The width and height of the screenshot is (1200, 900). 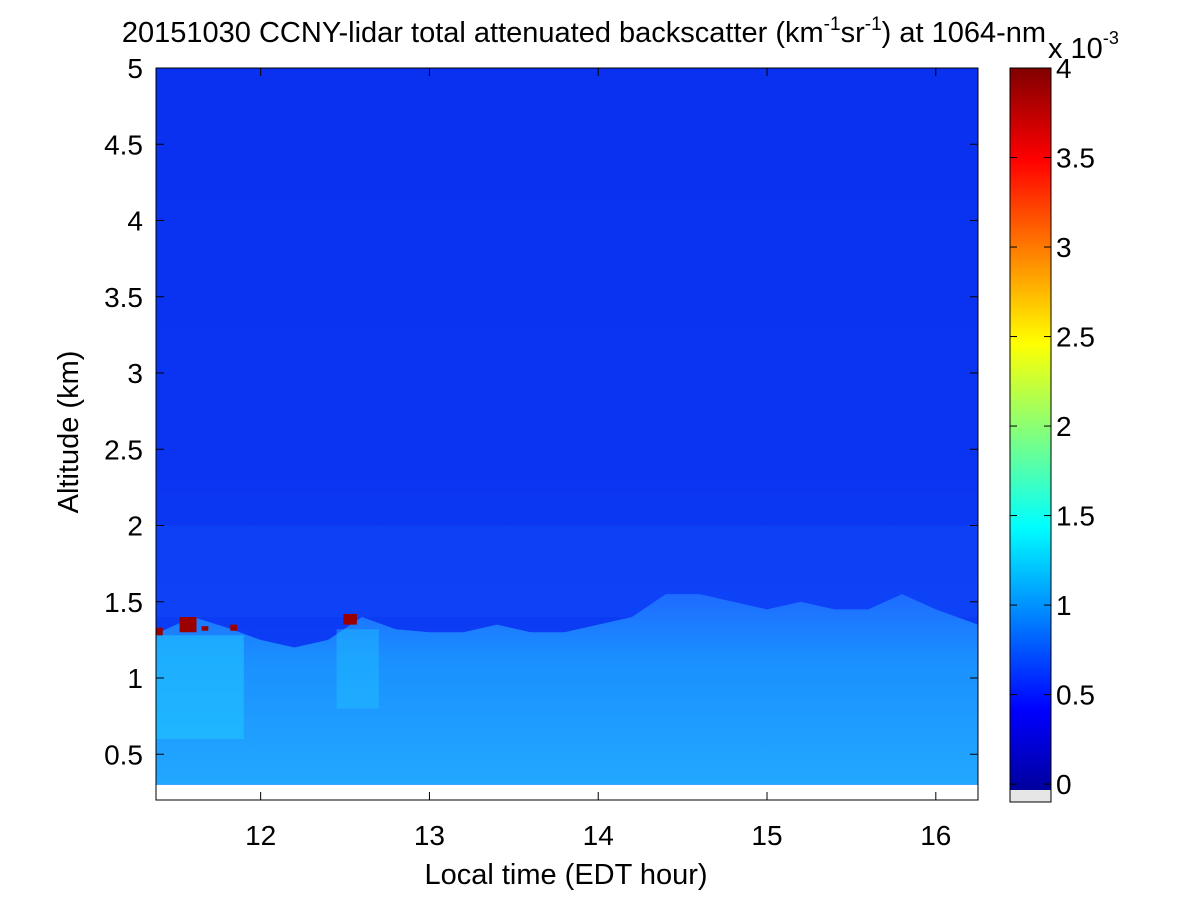 What do you see at coordinates (567, 571) in the screenshot?
I see `residual-layer-zone` at bounding box center [567, 571].